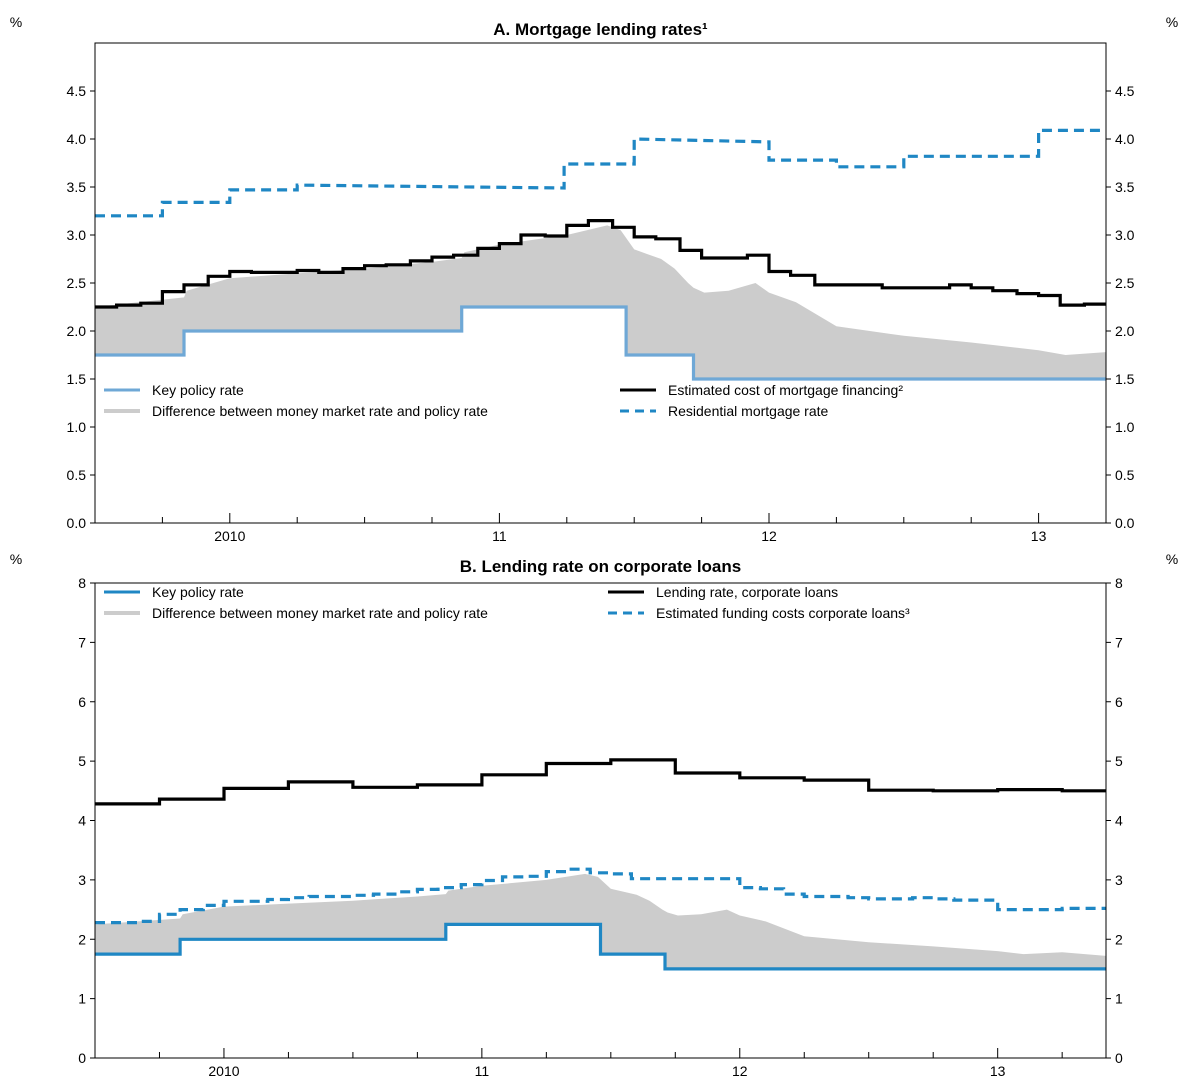 The height and width of the screenshot is (1082, 1188). I want to click on panel-a-xtick-label: 2010, so click(229, 536).